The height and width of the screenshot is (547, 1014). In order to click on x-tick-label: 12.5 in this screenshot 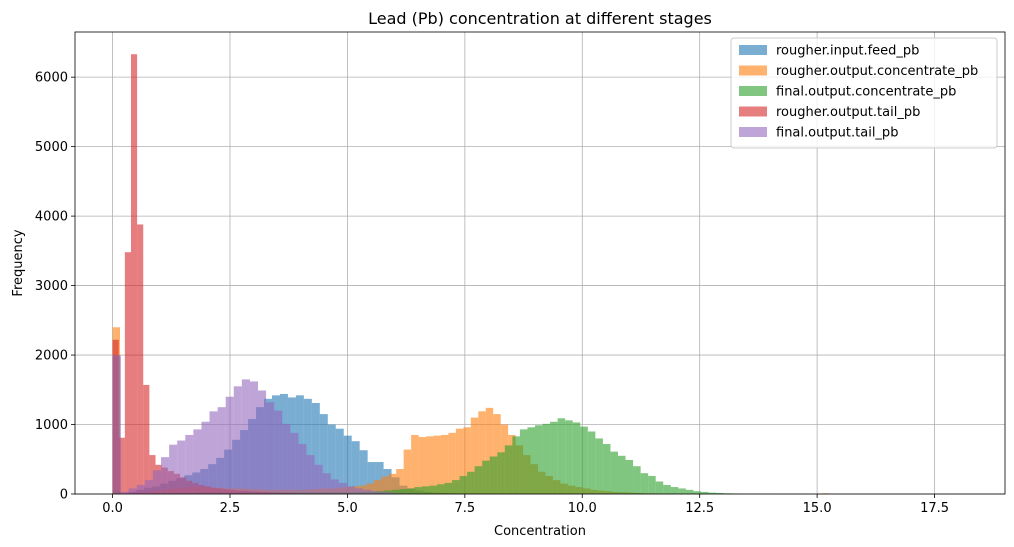, I will do `click(699, 508)`.